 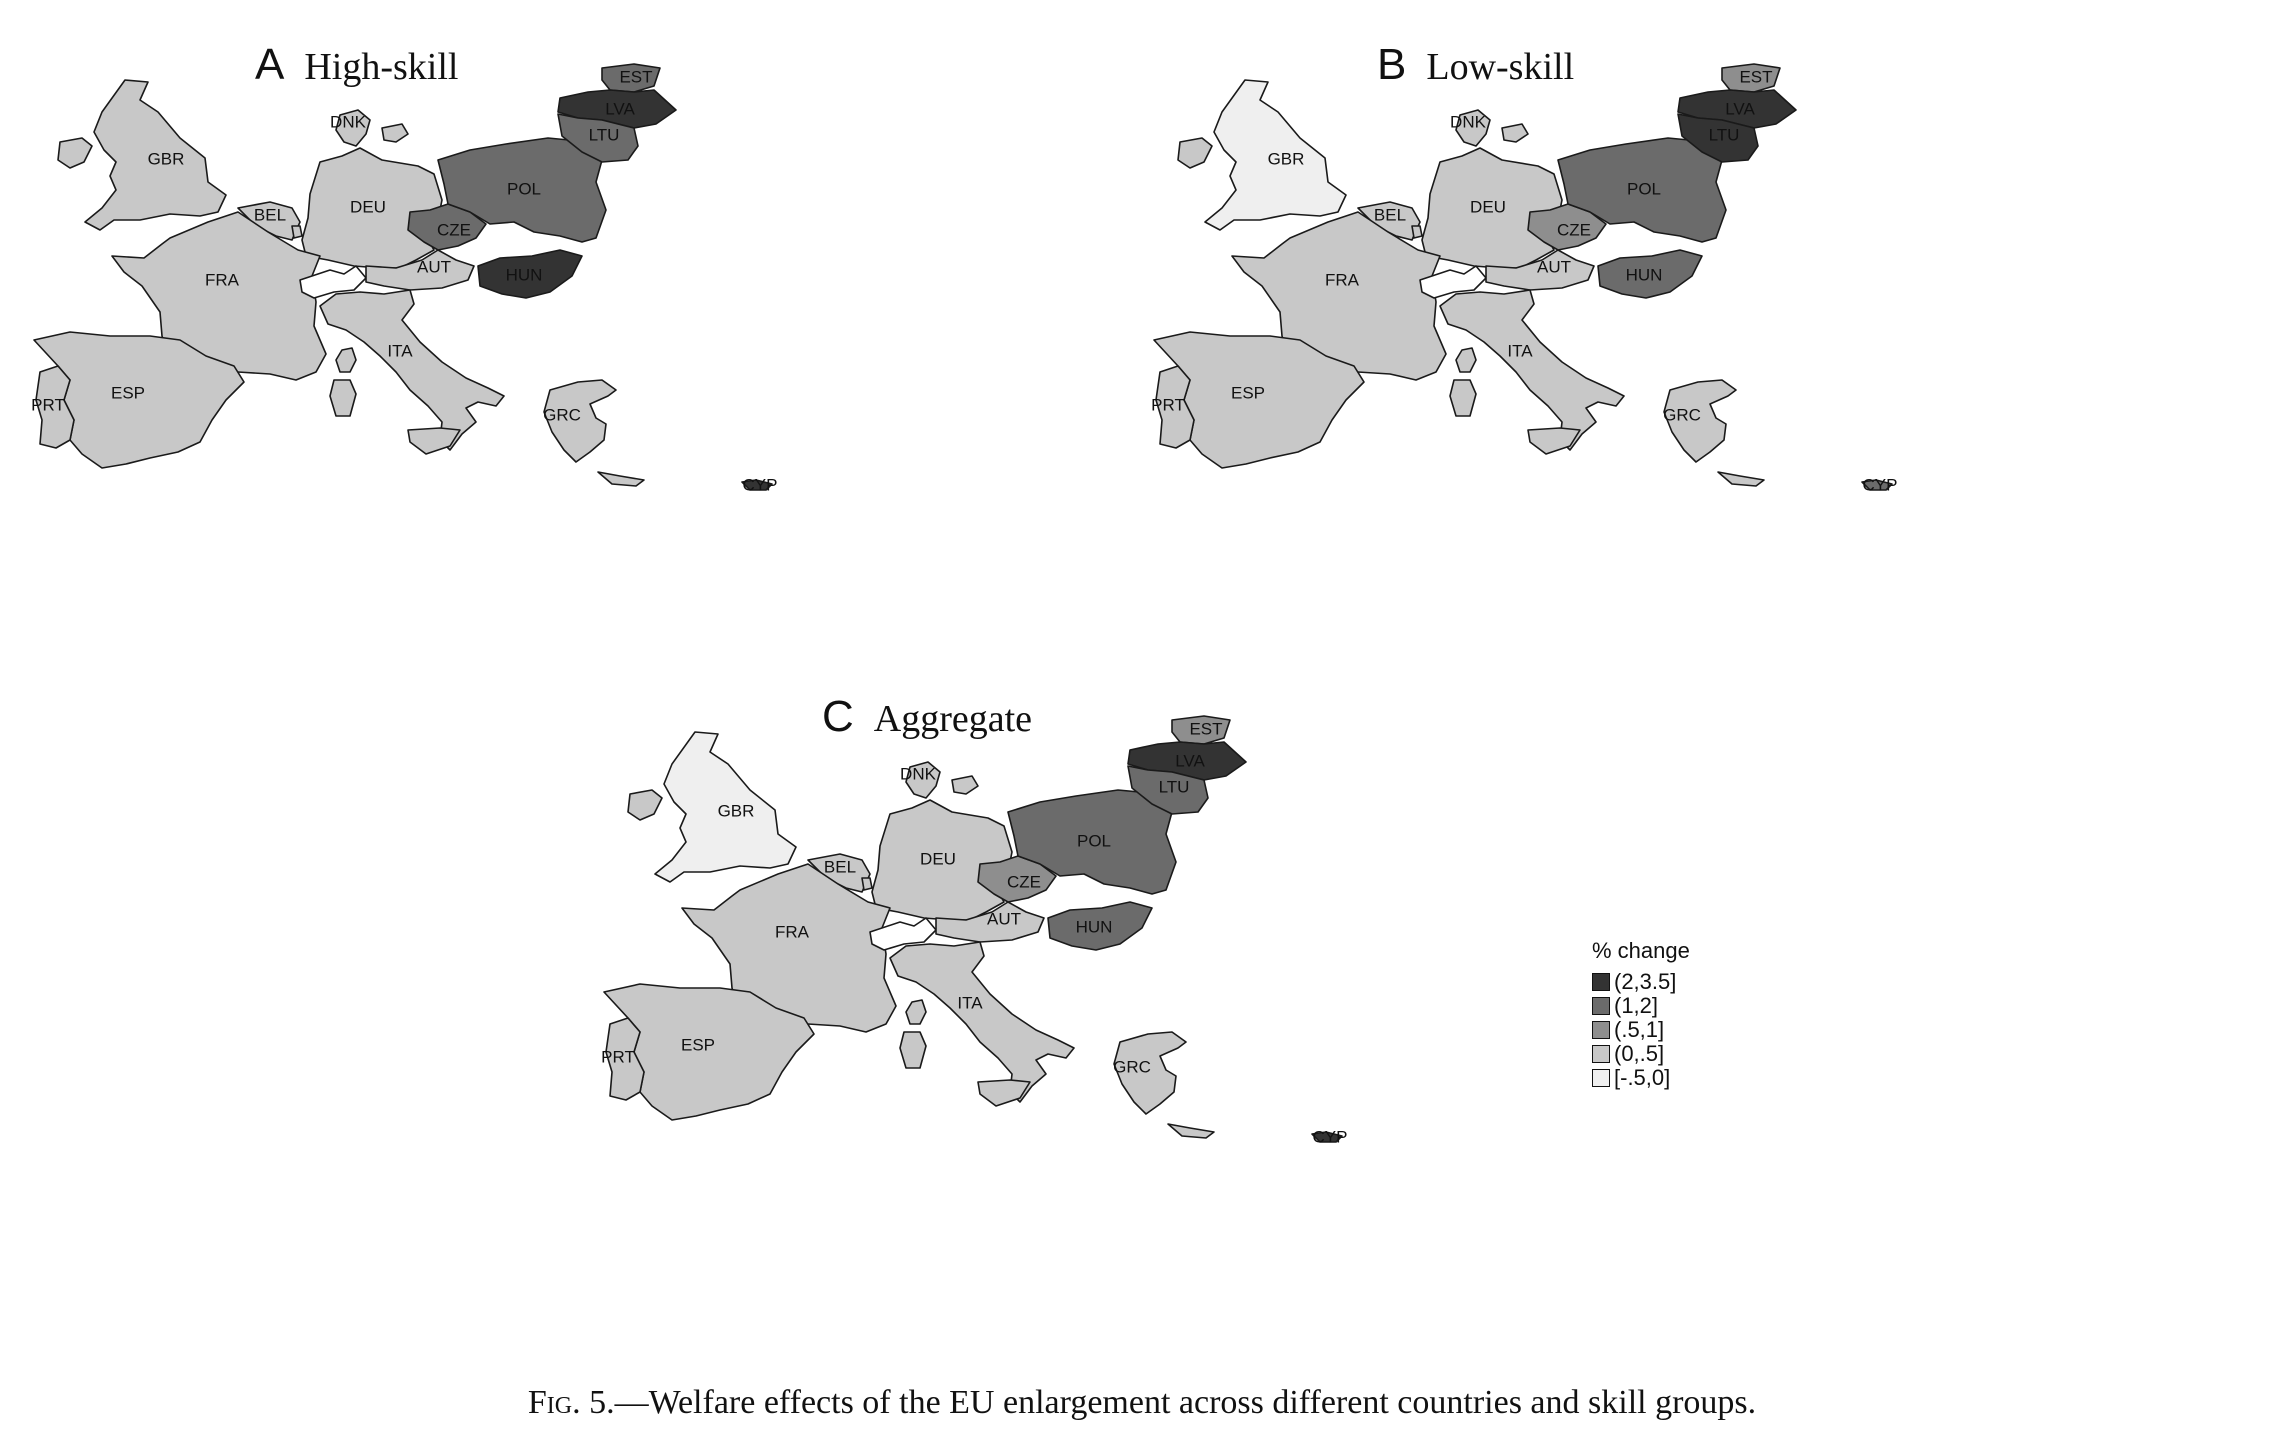 What do you see at coordinates (1500, 67) in the screenshot?
I see `panel-title-text: Low-skill` at bounding box center [1500, 67].